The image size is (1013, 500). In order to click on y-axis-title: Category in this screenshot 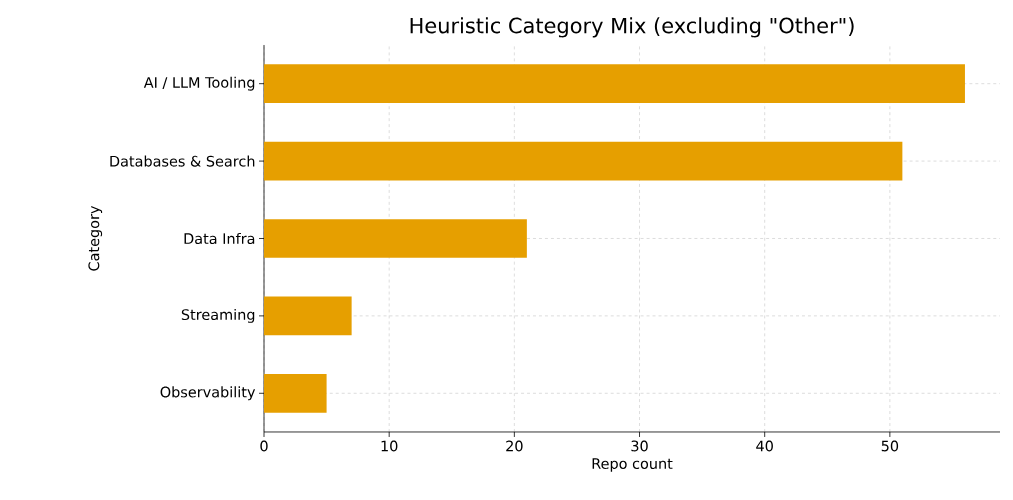, I will do `click(95, 238)`.